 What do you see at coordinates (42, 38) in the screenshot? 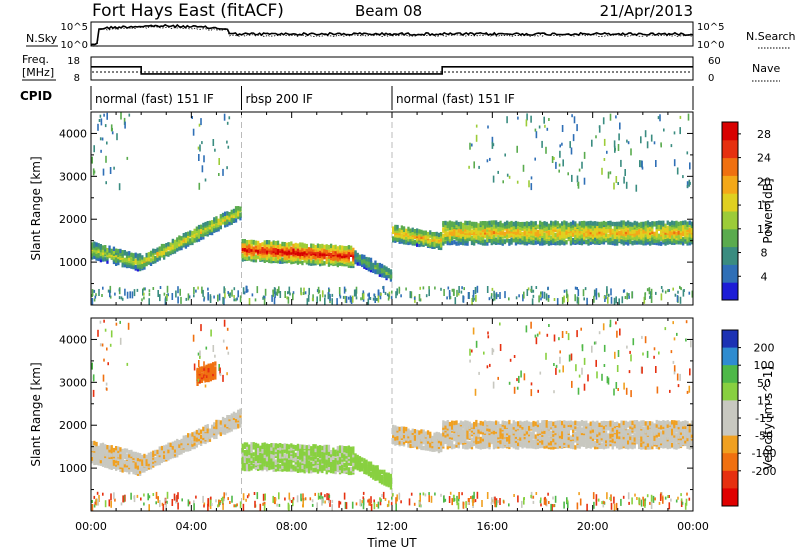
I see `nsky-label: N.Sky` at bounding box center [42, 38].